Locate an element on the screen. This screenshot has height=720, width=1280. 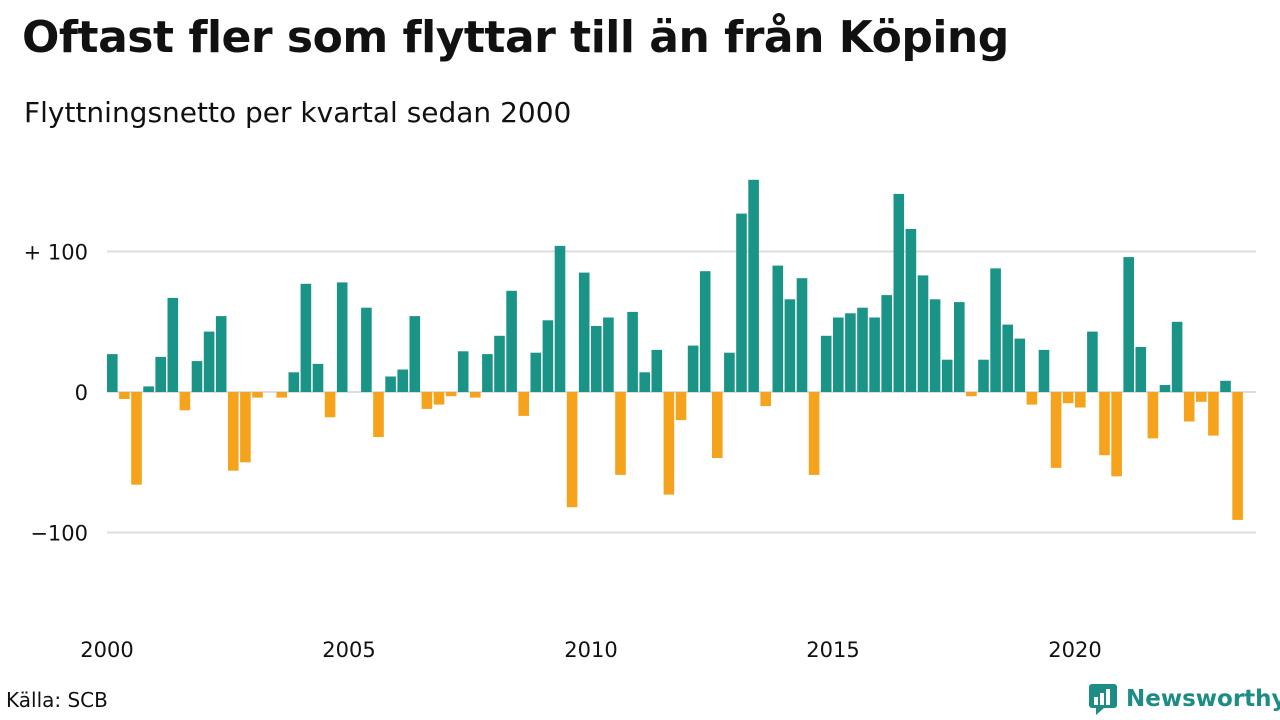
chart-bubble-icon is located at coordinates (1103, 699).